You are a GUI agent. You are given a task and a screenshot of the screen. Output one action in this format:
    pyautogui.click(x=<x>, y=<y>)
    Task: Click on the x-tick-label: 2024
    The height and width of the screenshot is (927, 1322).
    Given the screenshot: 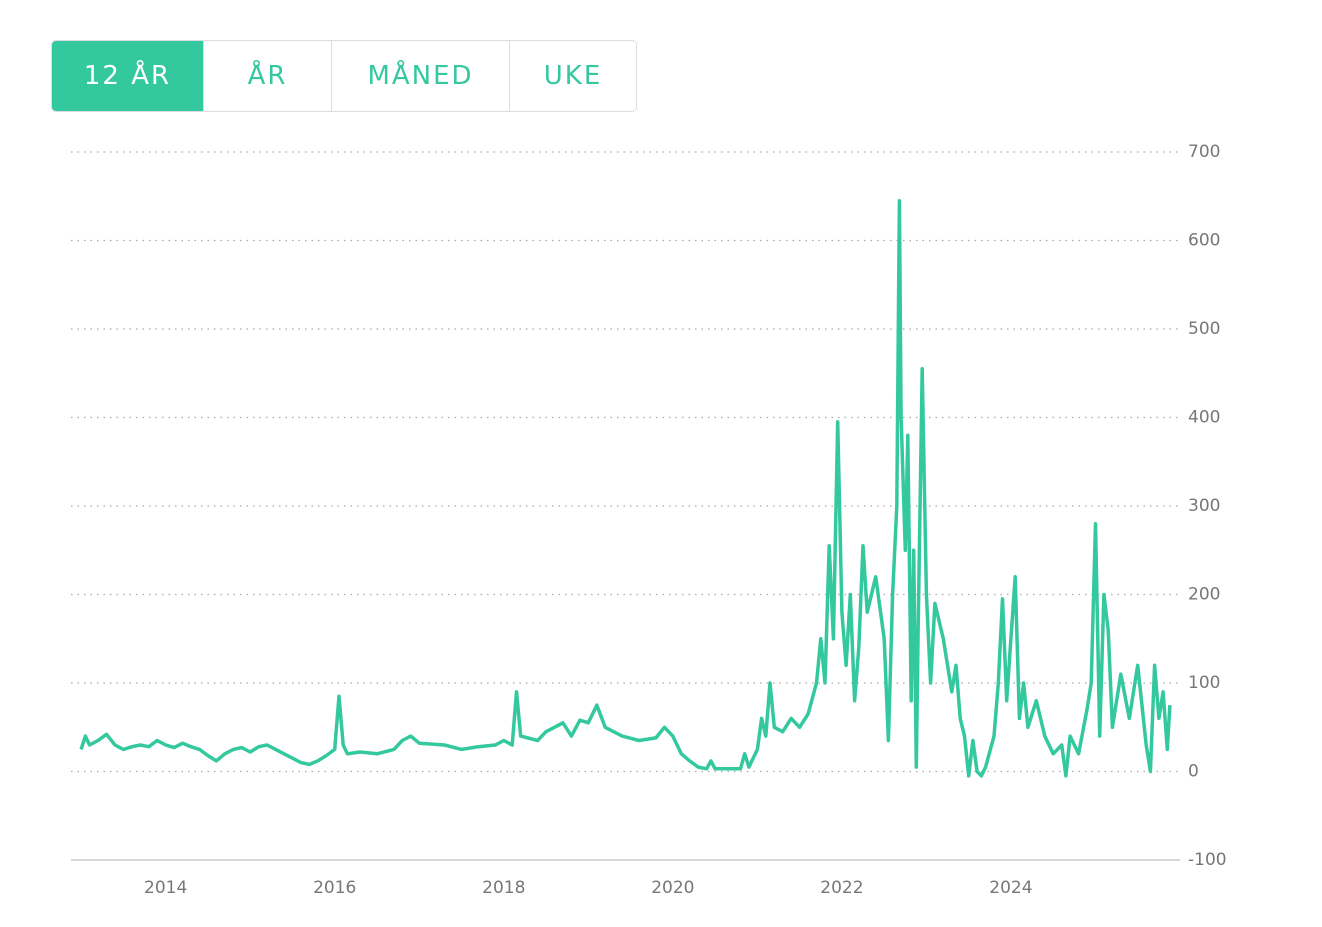 What is the action you would take?
    pyautogui.click(x=1010, y=888)
    